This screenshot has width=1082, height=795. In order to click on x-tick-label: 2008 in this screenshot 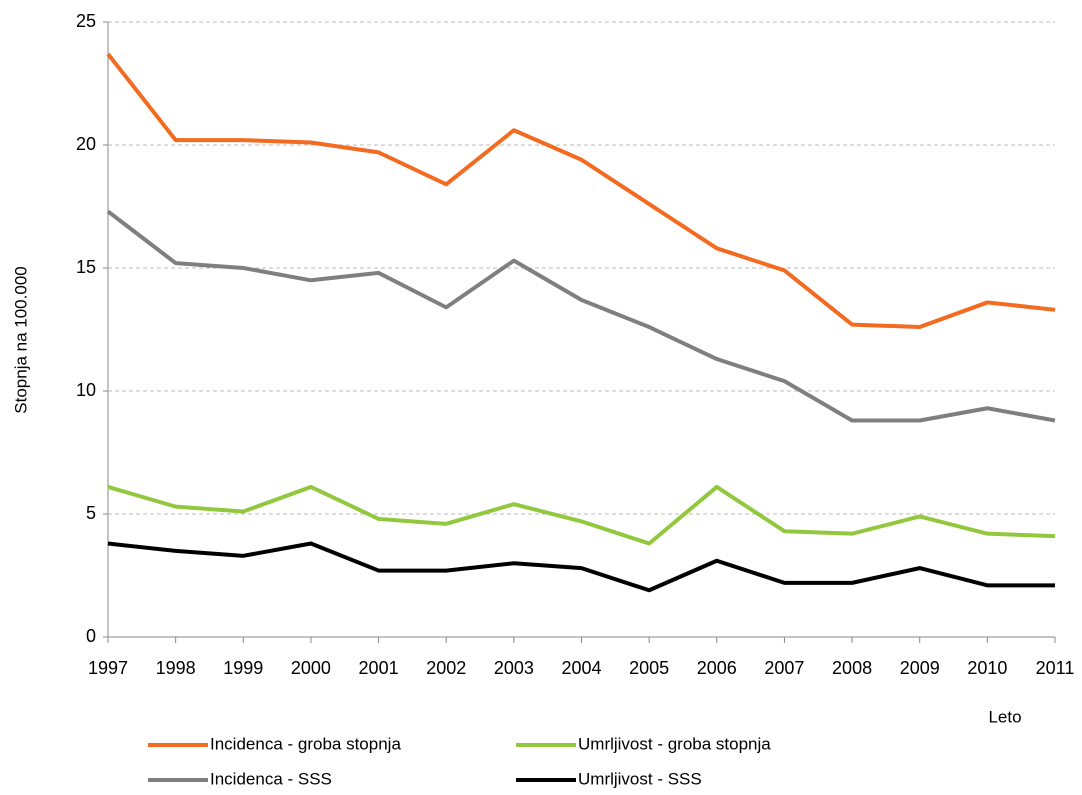, I will do `click(852, 668)`.